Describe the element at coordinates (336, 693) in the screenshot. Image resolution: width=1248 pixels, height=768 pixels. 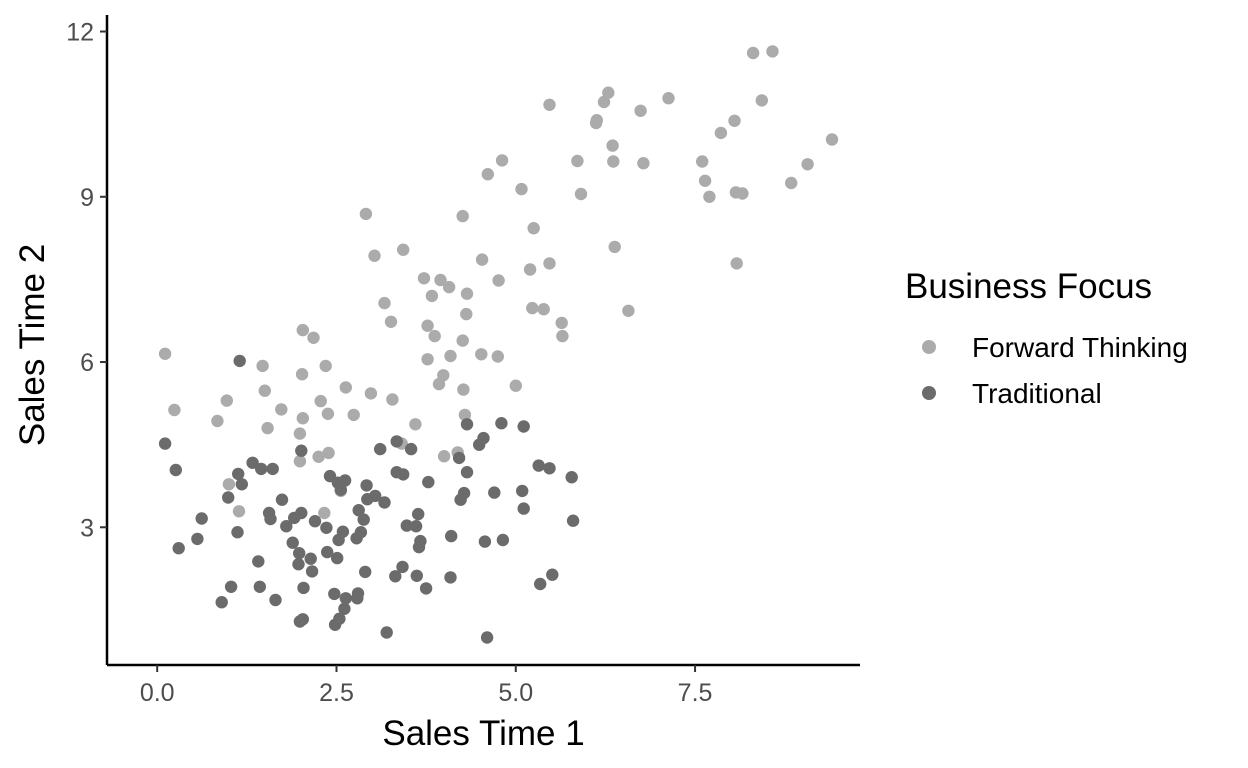
I see `x-tick-label: 2.5` at that location.